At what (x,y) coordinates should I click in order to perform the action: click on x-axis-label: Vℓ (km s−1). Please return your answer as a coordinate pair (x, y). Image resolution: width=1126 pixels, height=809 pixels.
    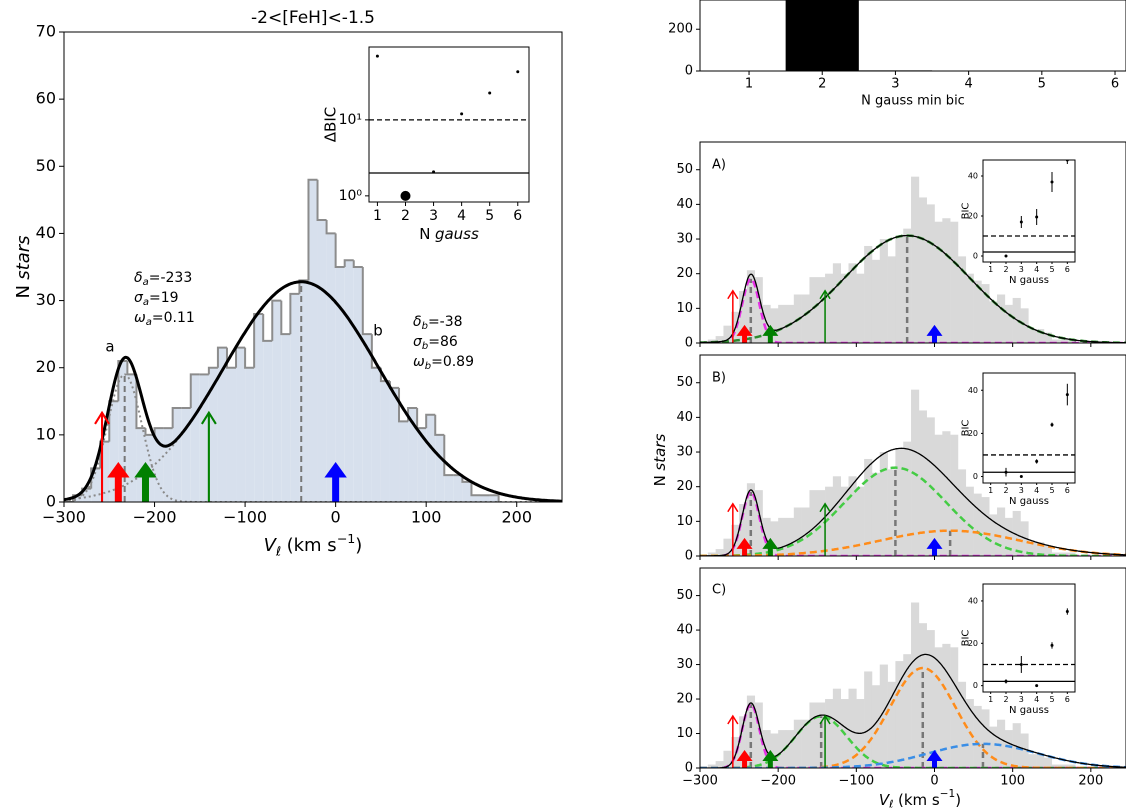
    Looking at the image, I should click on (313, 544).